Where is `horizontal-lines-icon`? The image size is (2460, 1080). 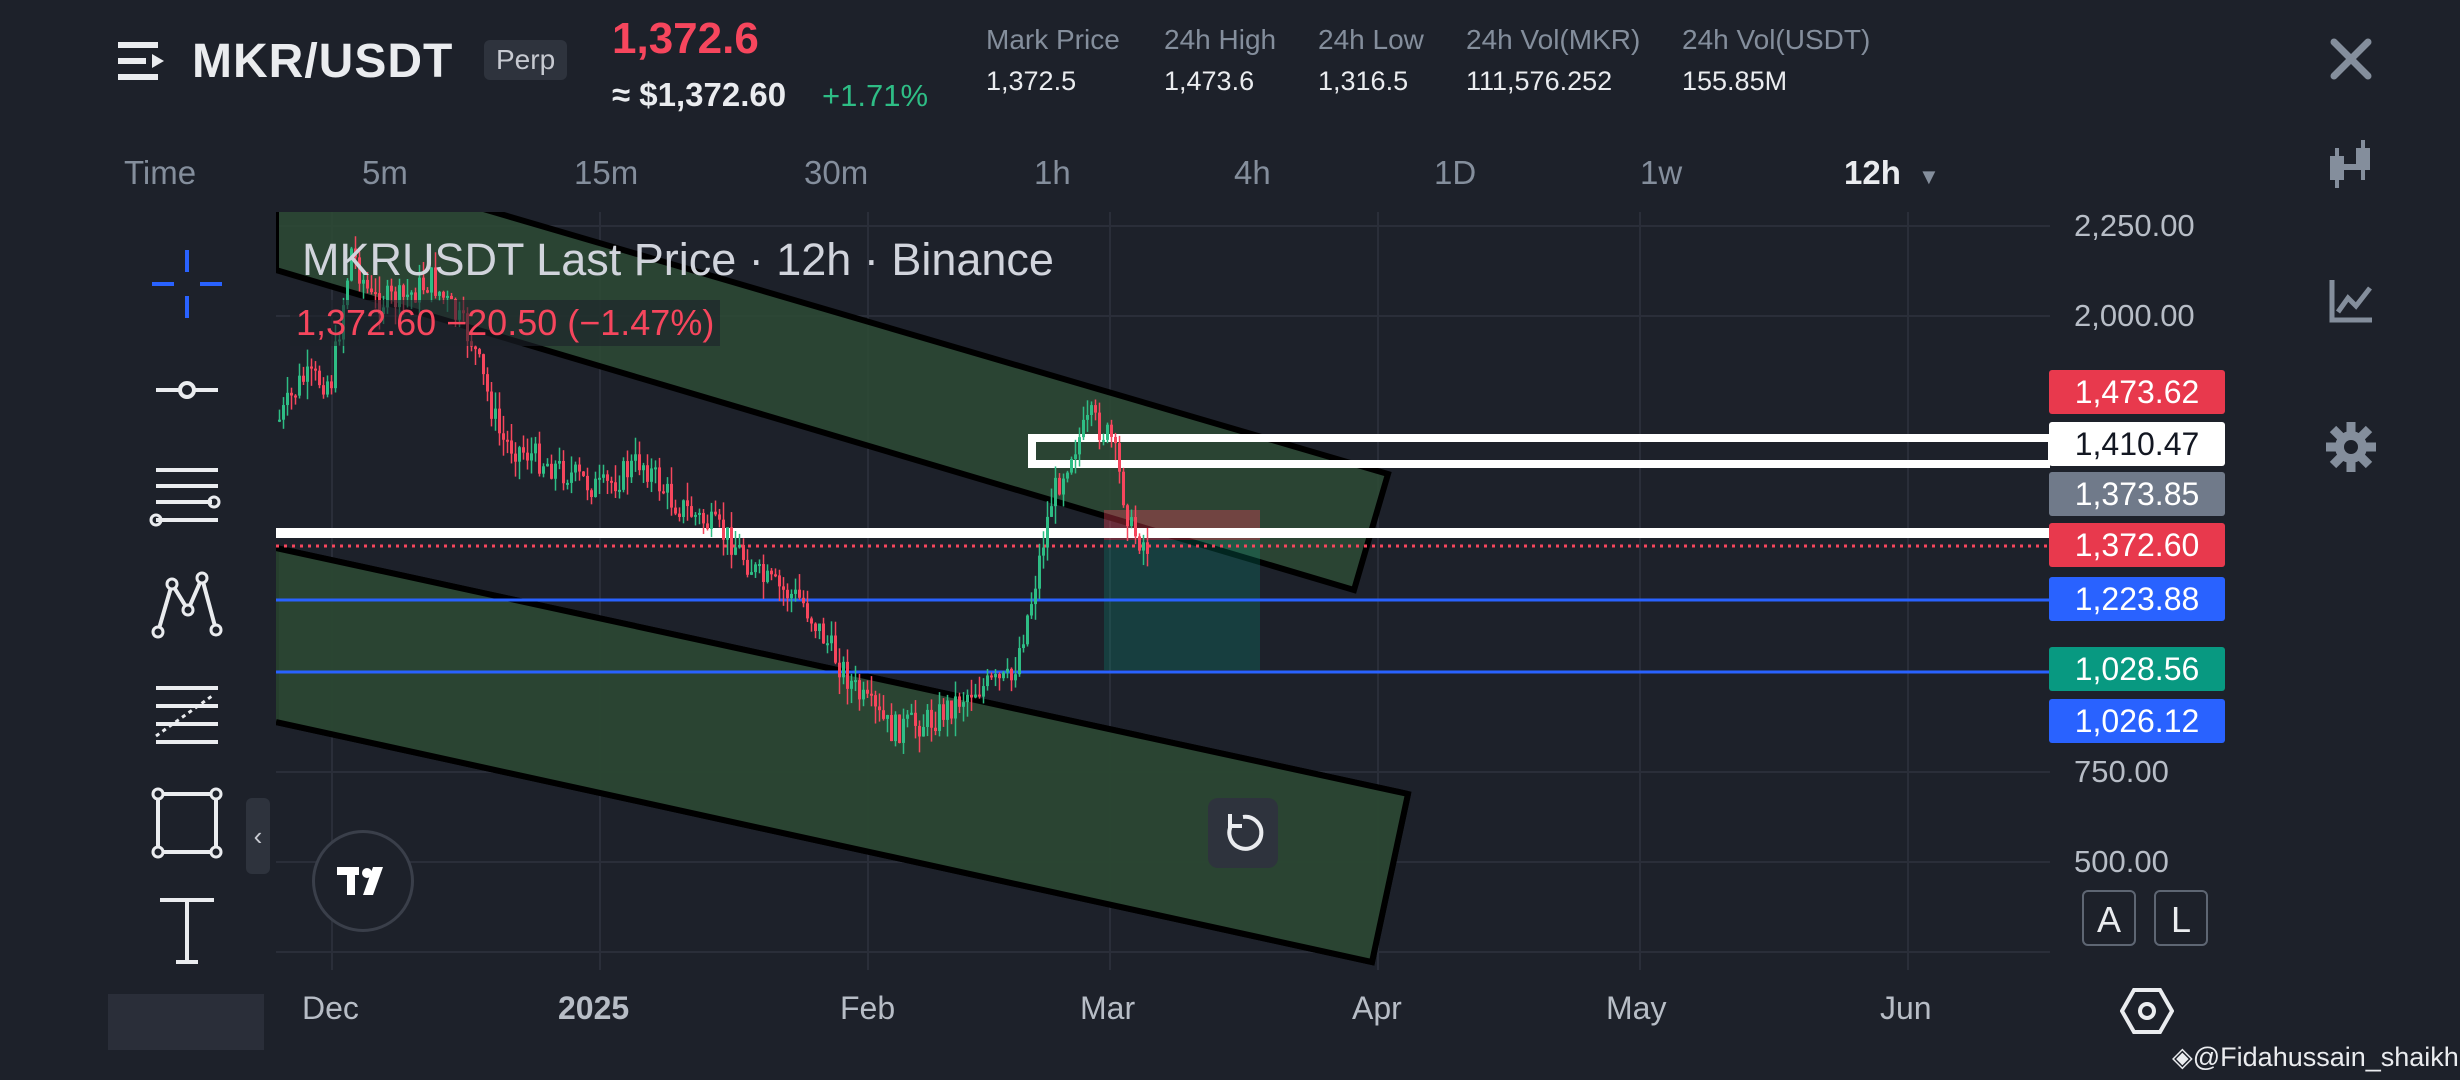 horizontal-lines-icon is located at coordinates (187, 498).